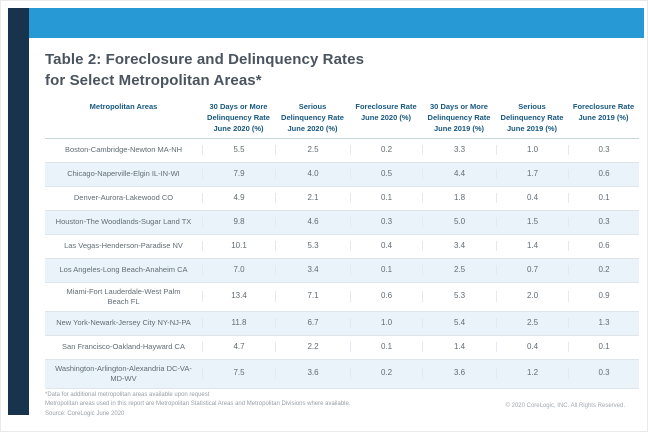 This screenshot has width=648, height=432. I want to click on cell-area: Miami-Fort Lauderdale-West Palm Beach FL, so click(123, 296).